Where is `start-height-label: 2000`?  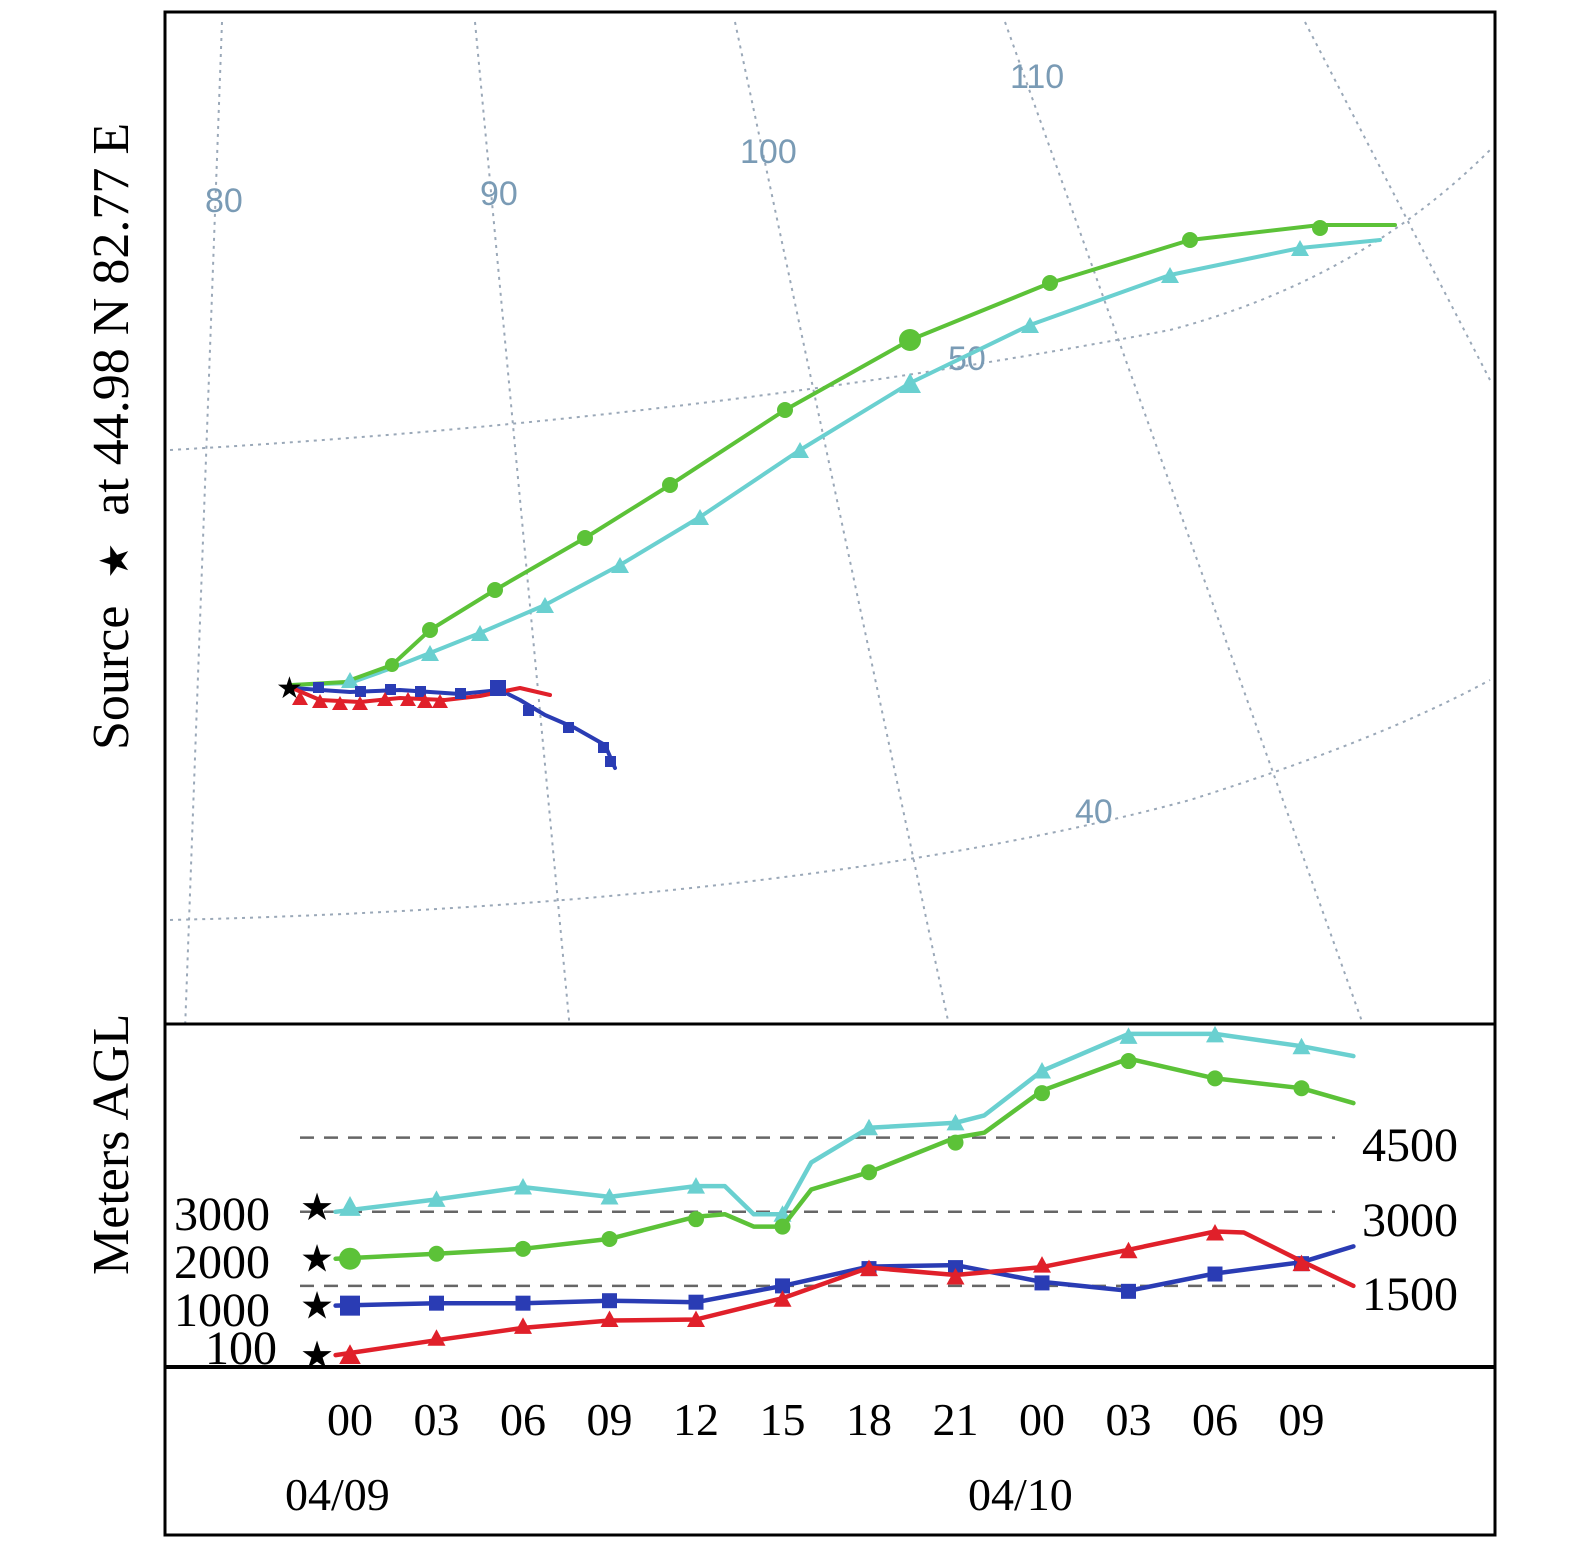 start-height-label: 2000 is located at coordinates (222, 1262).